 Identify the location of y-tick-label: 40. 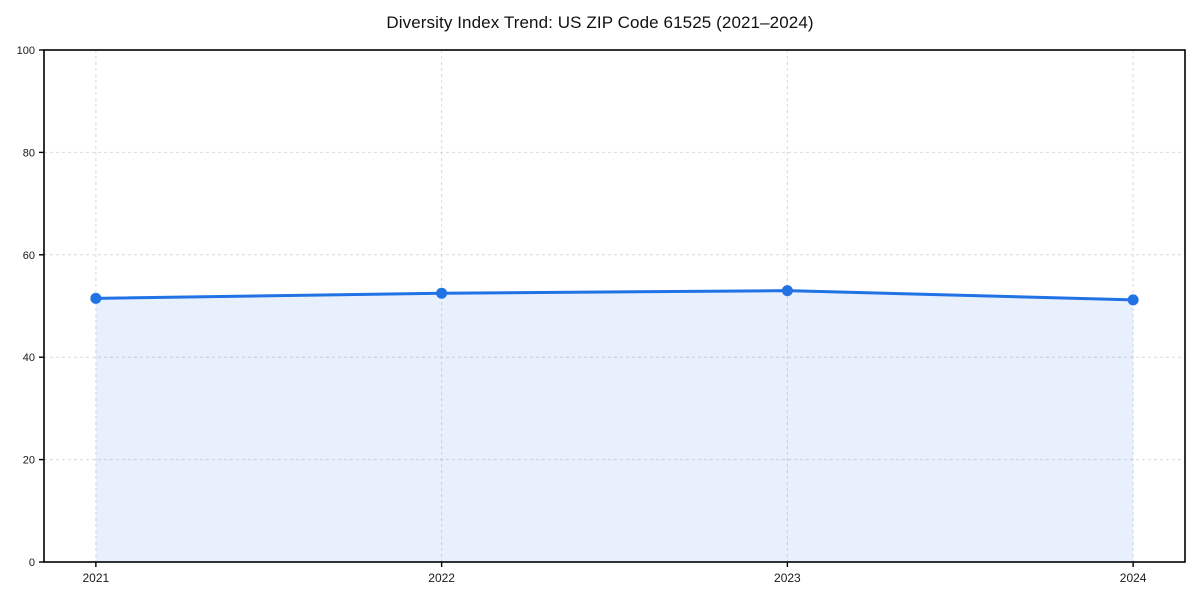
(29, 358).